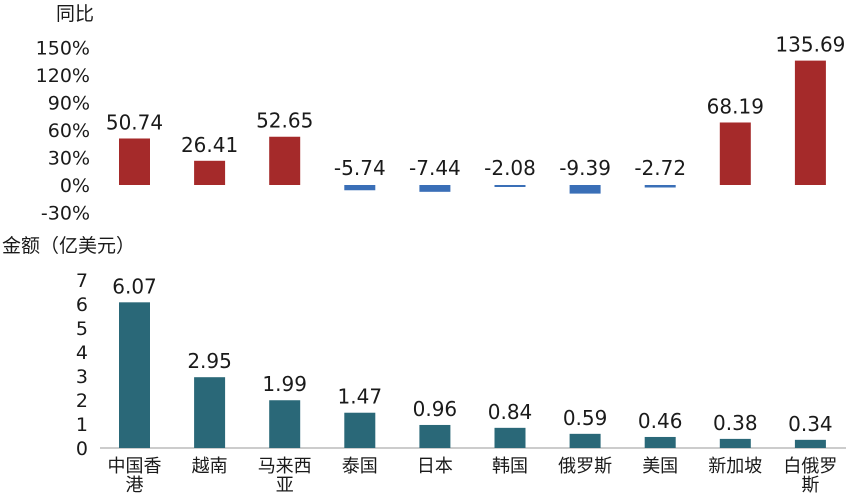 This screenshot has height=493, width=848. Describe the element at coordinates (209, 145) in the screenshot. I see `growth-value-label: 26.41` at that location.